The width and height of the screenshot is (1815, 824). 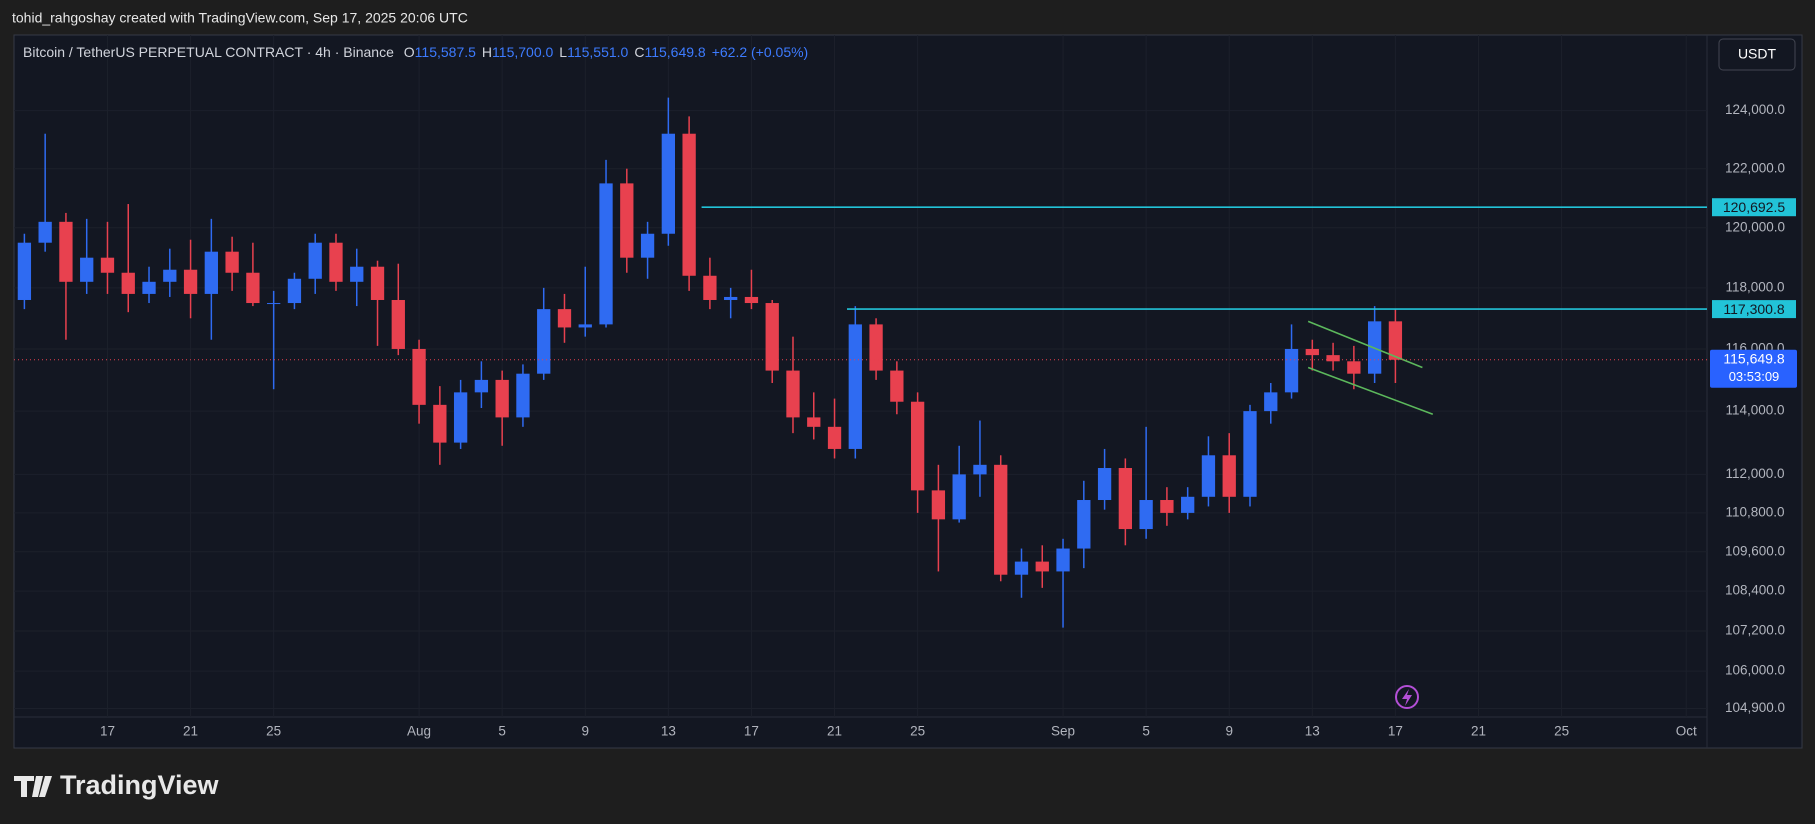 I want to click on level-label: 117,300.8, so click(x=1753, y=309).